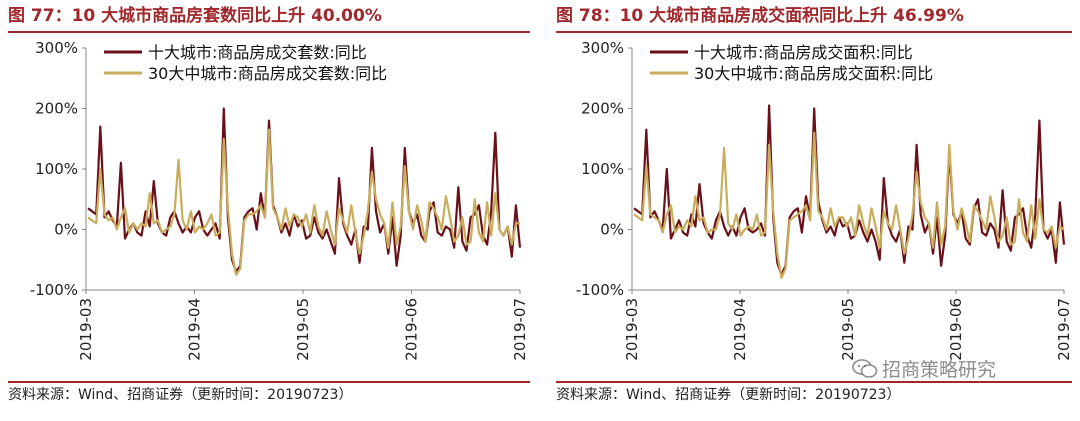 The height and width of the screenshot is (421, 1080). I want to click on legend-label: 十大城市:商品房成交面积:同比, so click(803, 52).